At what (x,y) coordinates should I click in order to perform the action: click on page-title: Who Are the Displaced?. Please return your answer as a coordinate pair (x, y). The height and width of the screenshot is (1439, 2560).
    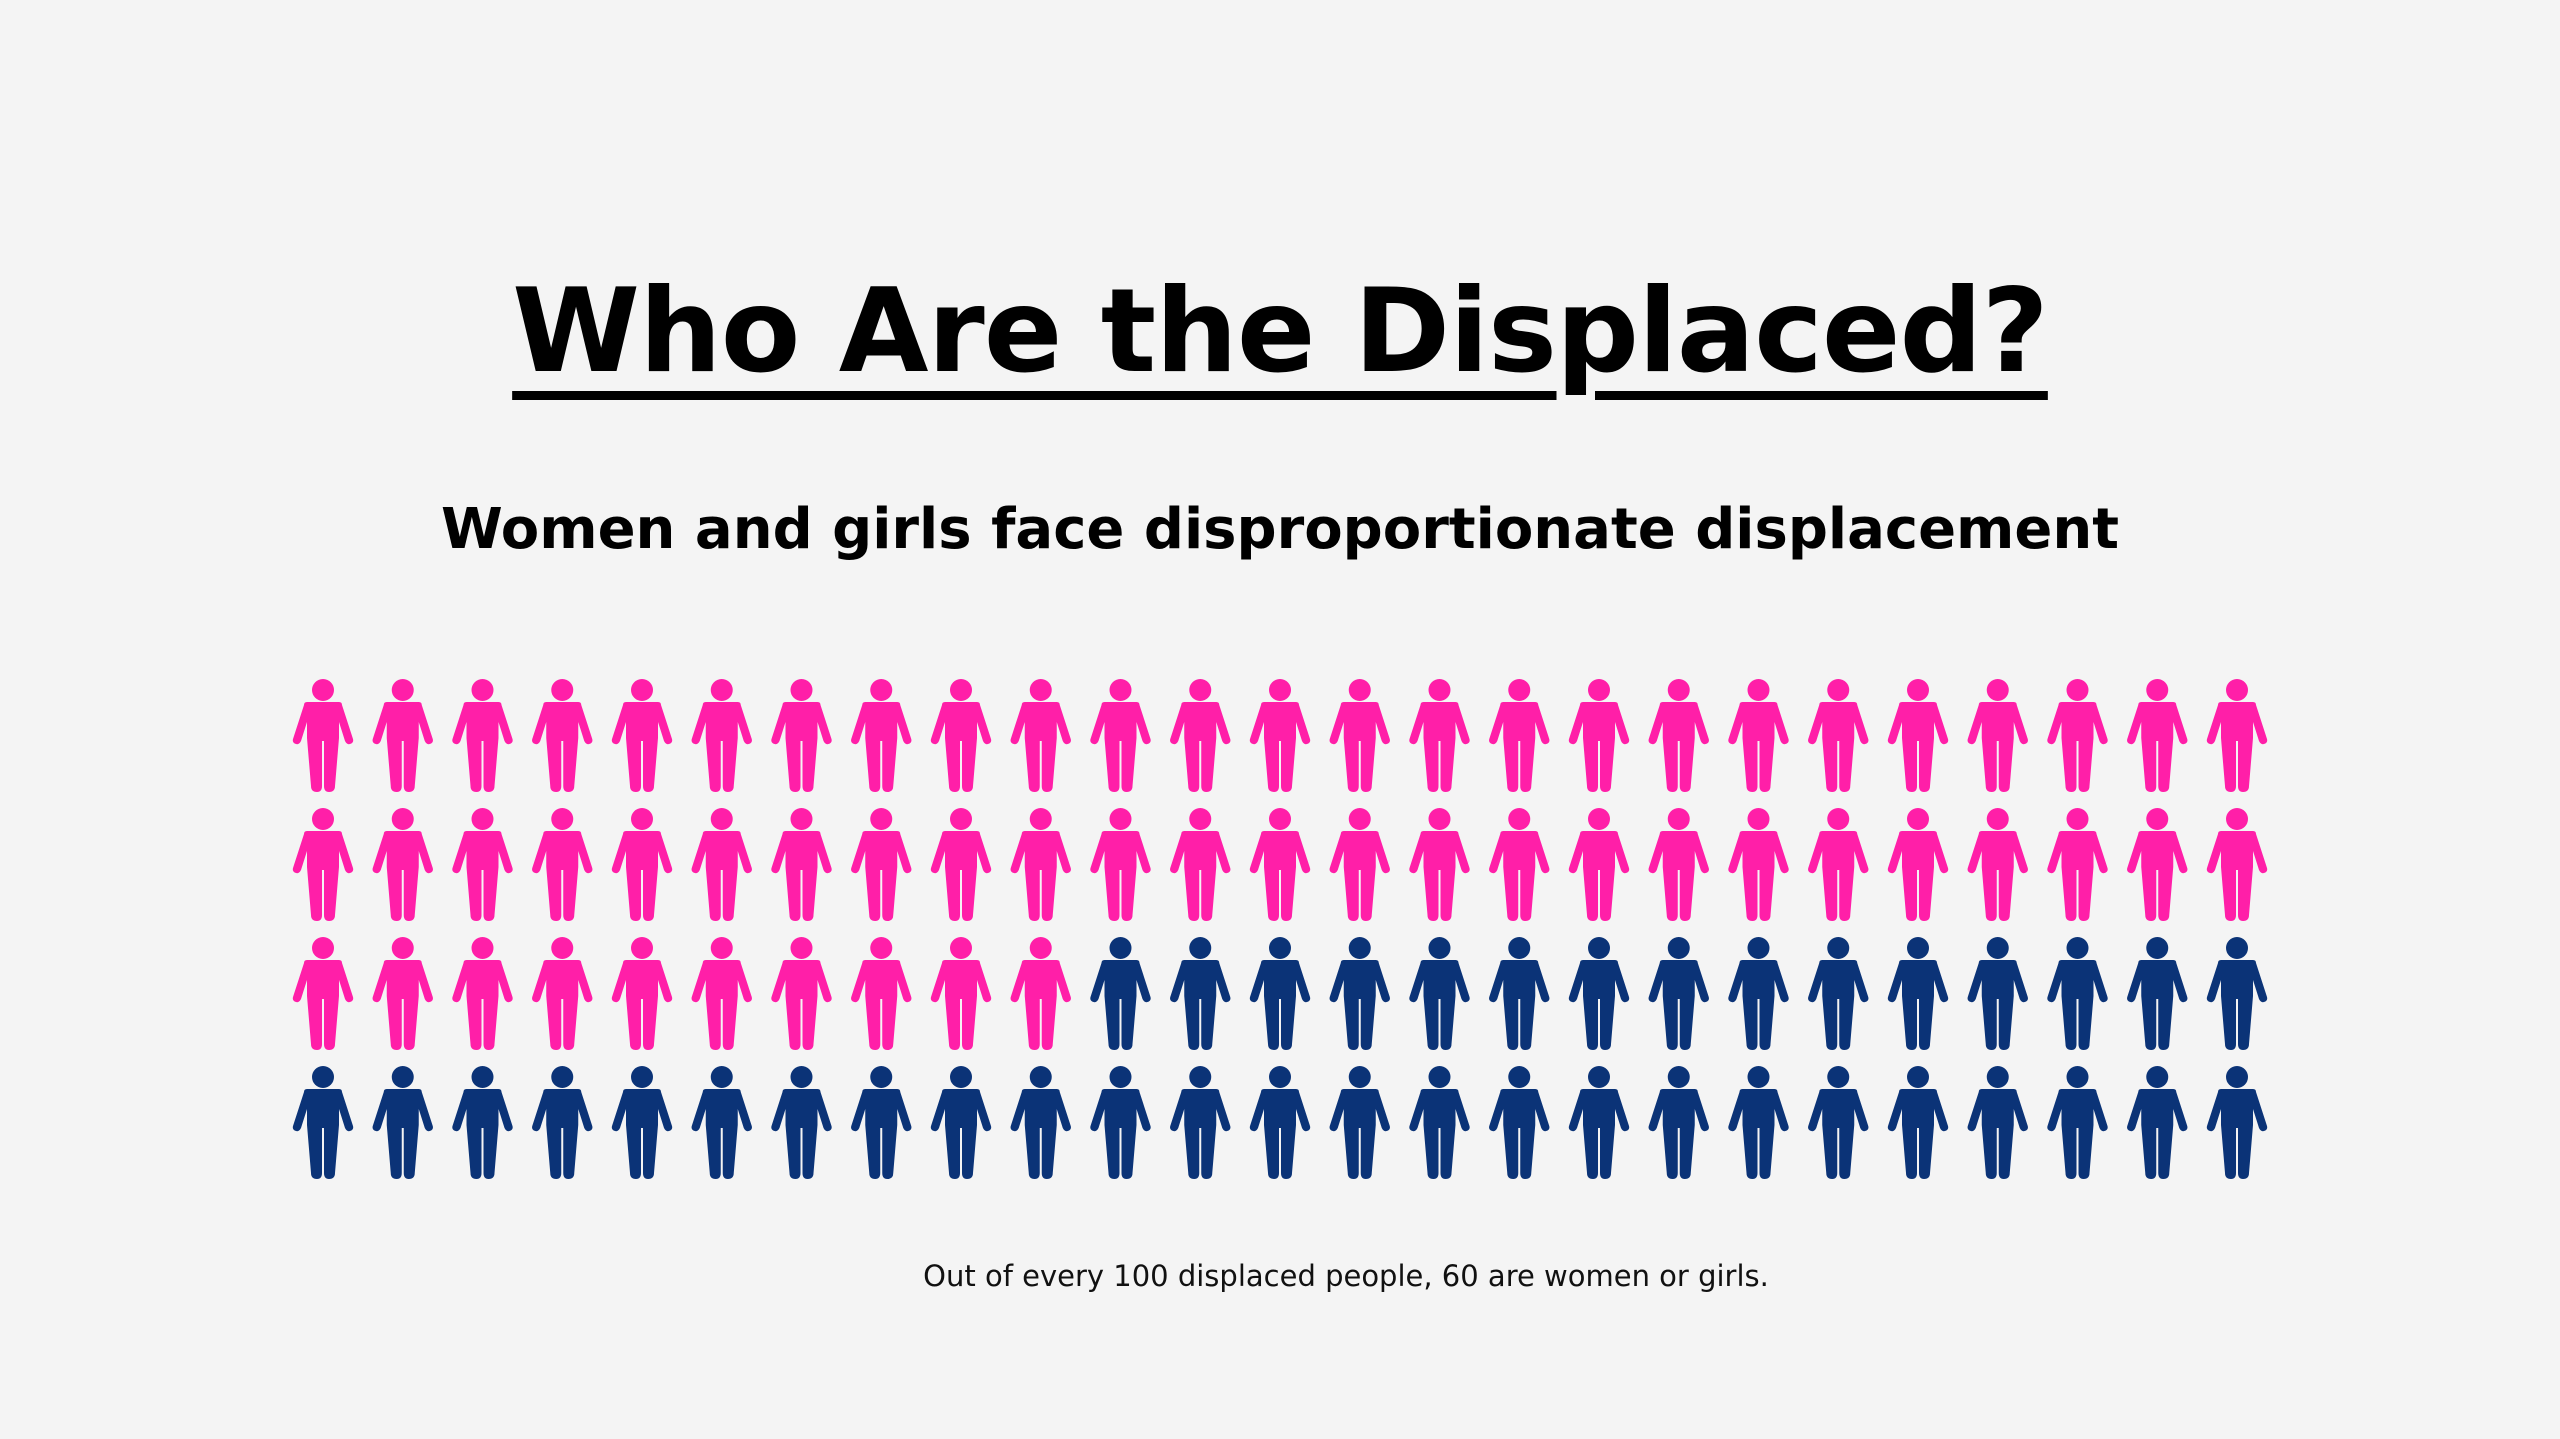
    Looking at the image, I should click on (1280, 331).